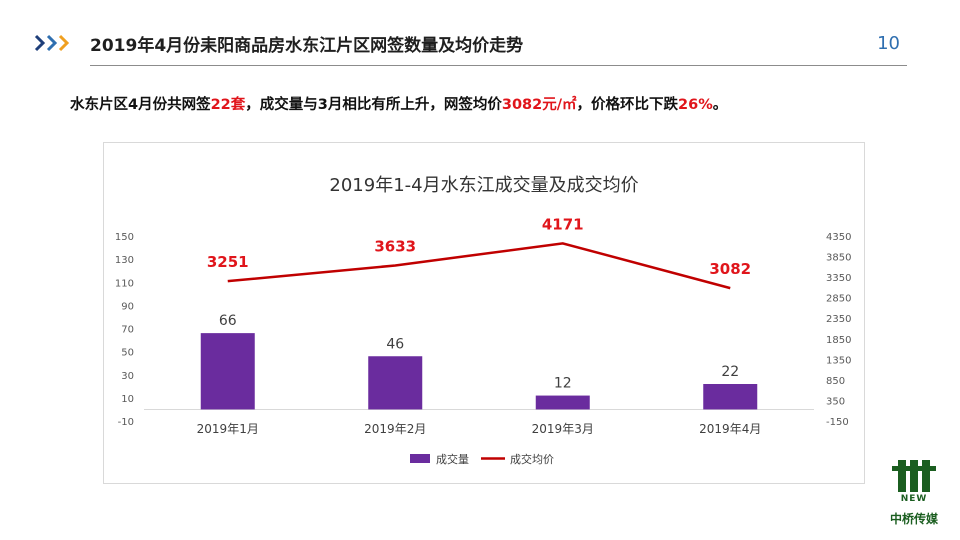 The image size is (960, 540). What do you see at coordinates (140, 105) in the screenshot?
I see `summary-part1: 水东片区4月份共网签` at bounding box center [140, 105].